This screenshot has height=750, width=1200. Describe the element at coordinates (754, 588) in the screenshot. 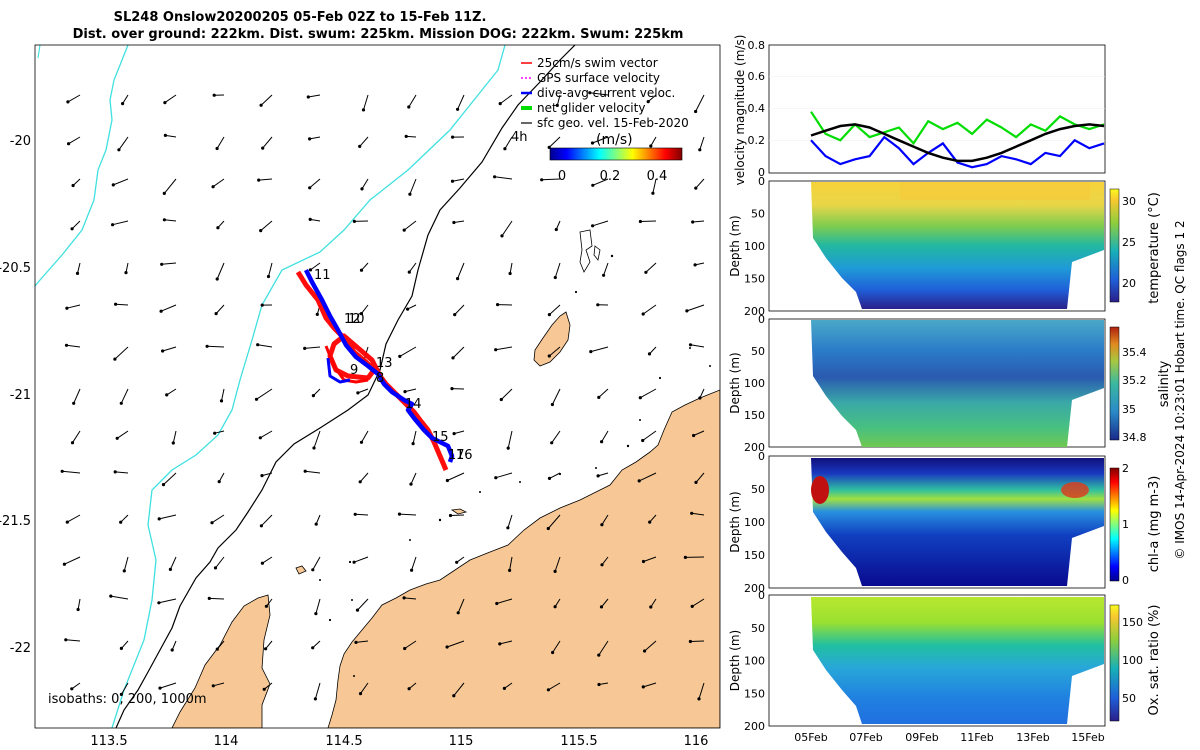

I see `depth-tick: 200` at that location.